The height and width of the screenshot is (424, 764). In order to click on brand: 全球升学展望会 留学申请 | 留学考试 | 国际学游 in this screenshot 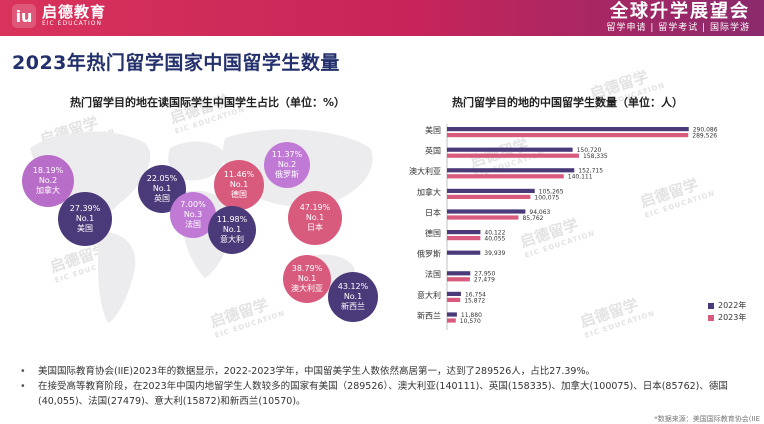, I will do `click(678, 18)`.